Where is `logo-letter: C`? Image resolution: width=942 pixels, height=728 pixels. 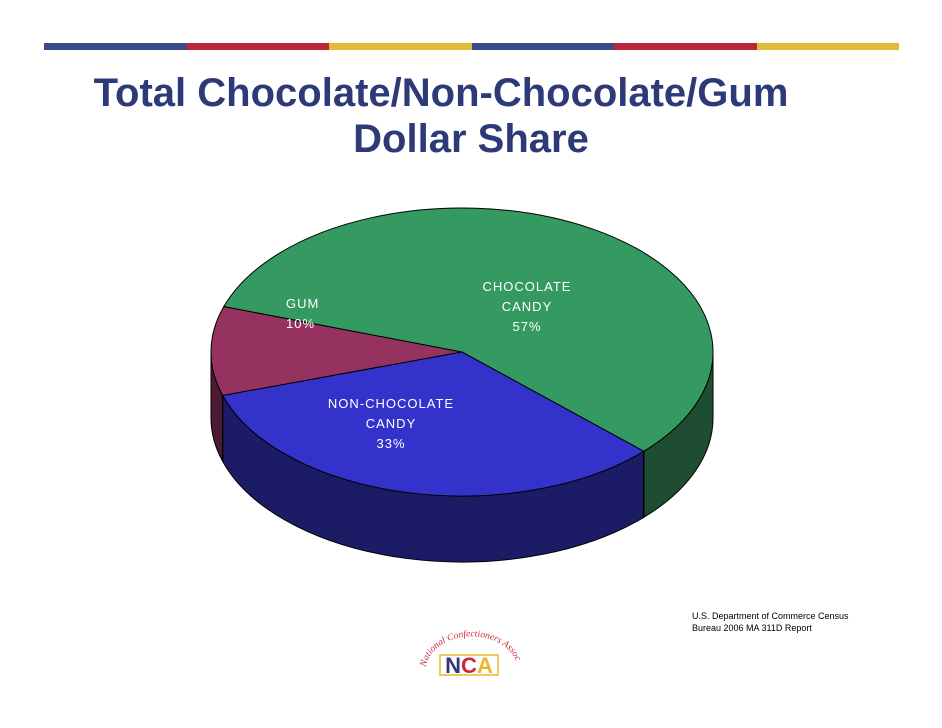
logo-letter: C is located at coordinates (469, 665).